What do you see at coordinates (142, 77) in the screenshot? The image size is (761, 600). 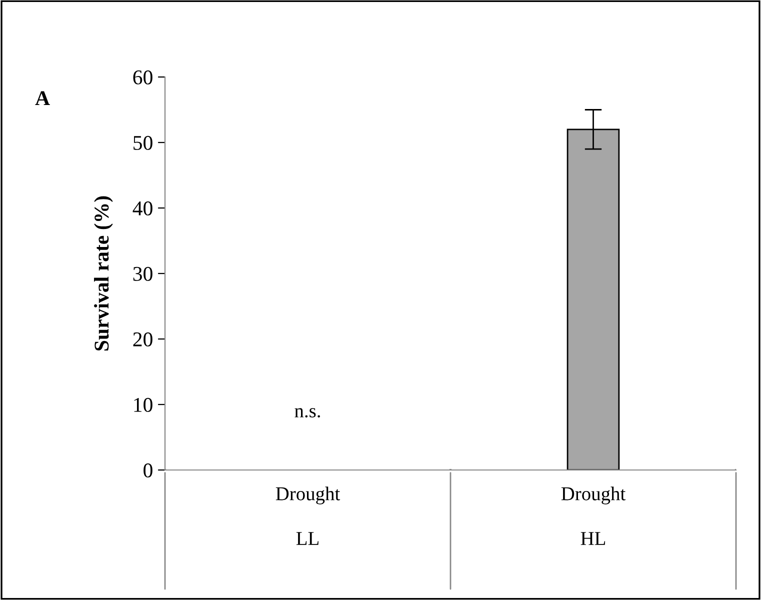 I see `y-tick-label: 60` at bounding box center [142, 77].